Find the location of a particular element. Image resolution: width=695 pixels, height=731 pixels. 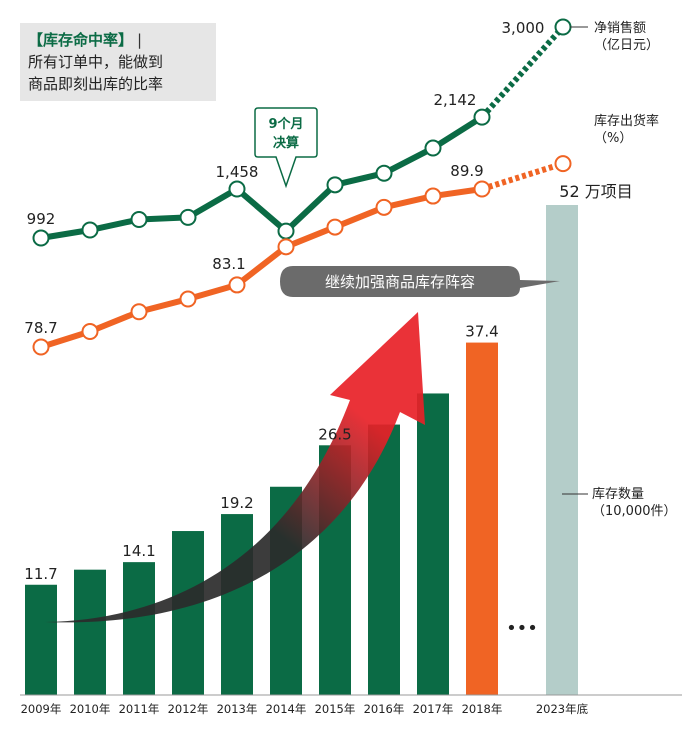

bar-2017年 is located at coordinates (433, 544).